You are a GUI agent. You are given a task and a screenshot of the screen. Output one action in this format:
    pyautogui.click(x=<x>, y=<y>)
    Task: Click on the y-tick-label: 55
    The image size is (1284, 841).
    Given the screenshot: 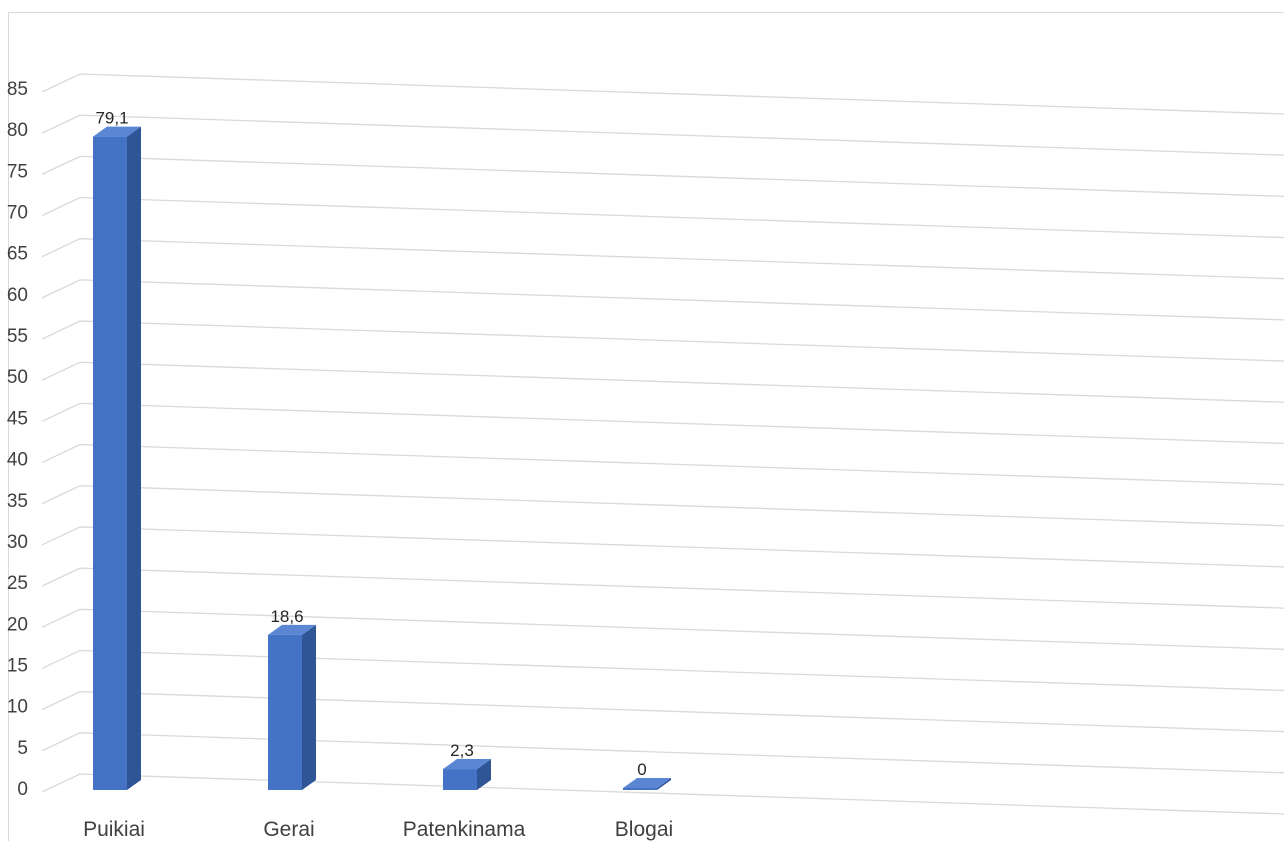 What is the action you would take?
    pyautogui.click(x=17, y=336)
    